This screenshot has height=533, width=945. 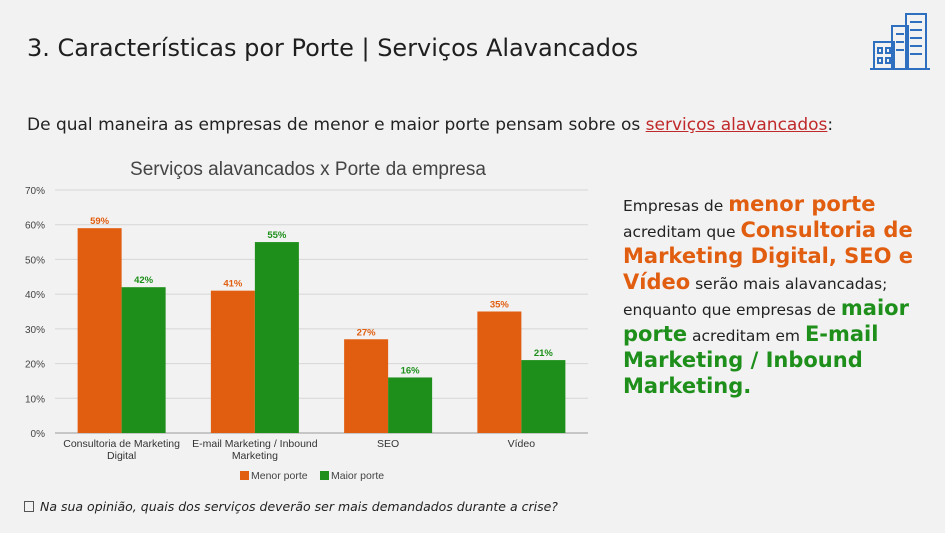 What do you see at coordinates (746, 336) in the screenshot?
I see `side-text-4: acreditam em` at bounding box center [746, 336].